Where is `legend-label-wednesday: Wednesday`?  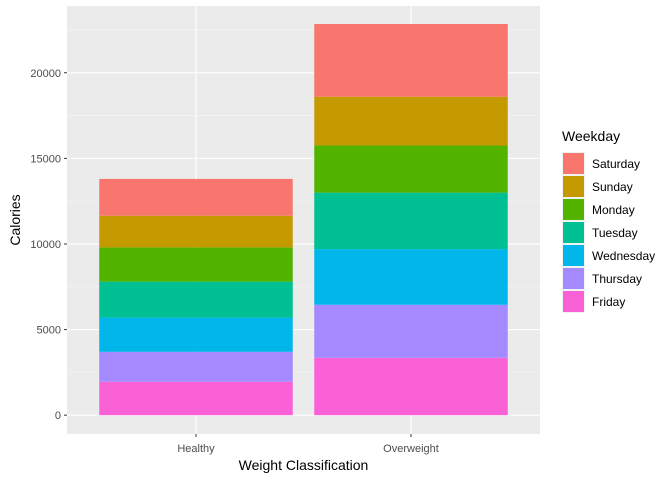 legend-label-wednesday: Wednesday is located at coordinates (623, 256).